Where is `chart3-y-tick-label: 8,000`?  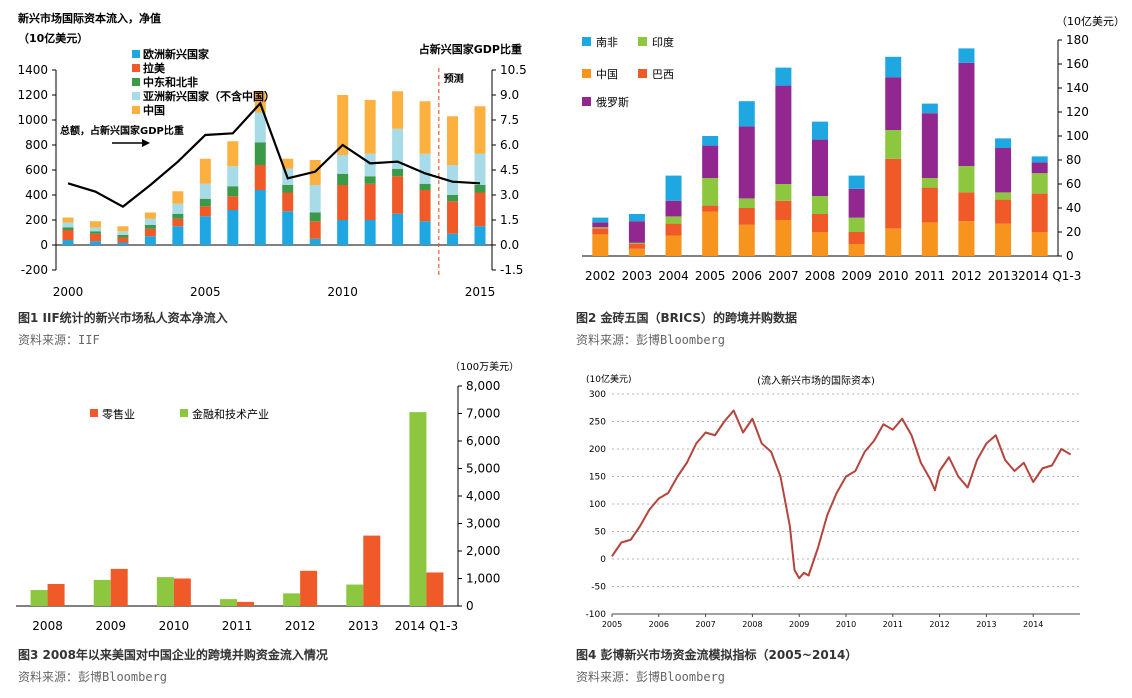
chart3-y-tick-label: 8,000 is located at coordinates (483, 386).